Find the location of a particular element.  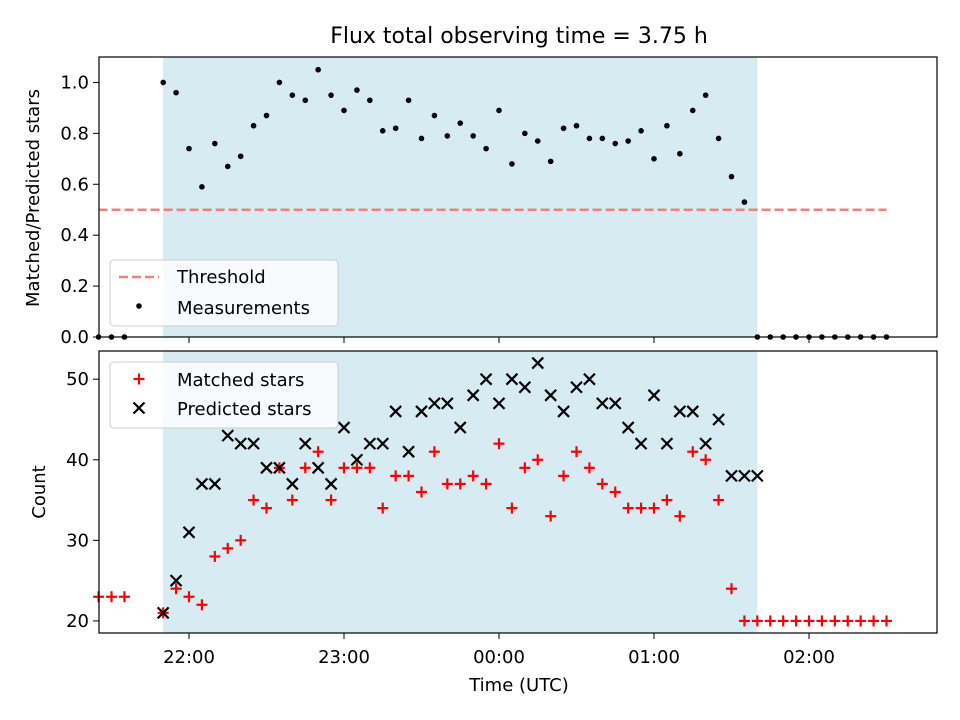

bottom-legend: Matched stars Predicted stars is located at coordinates (224, 395).